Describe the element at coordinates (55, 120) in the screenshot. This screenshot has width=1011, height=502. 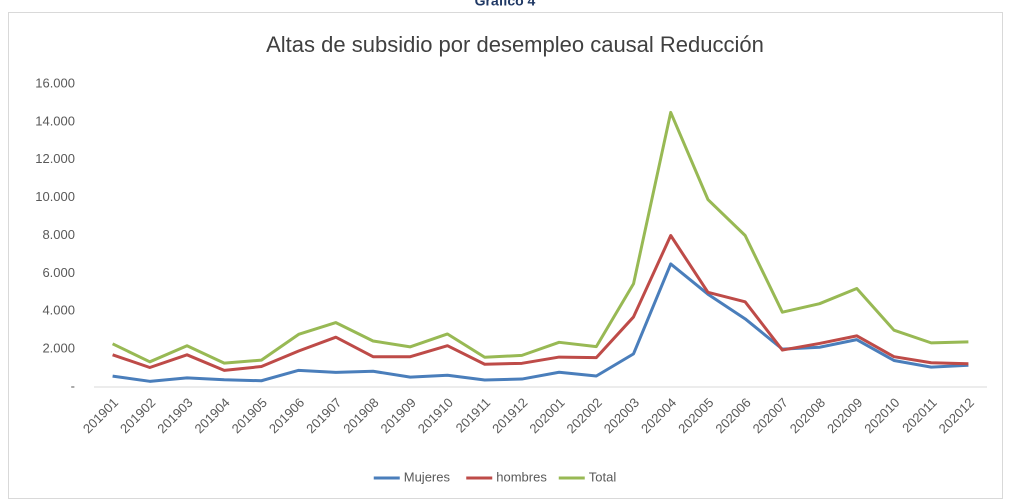
I see `y-tick-label: 14.000` at that location.